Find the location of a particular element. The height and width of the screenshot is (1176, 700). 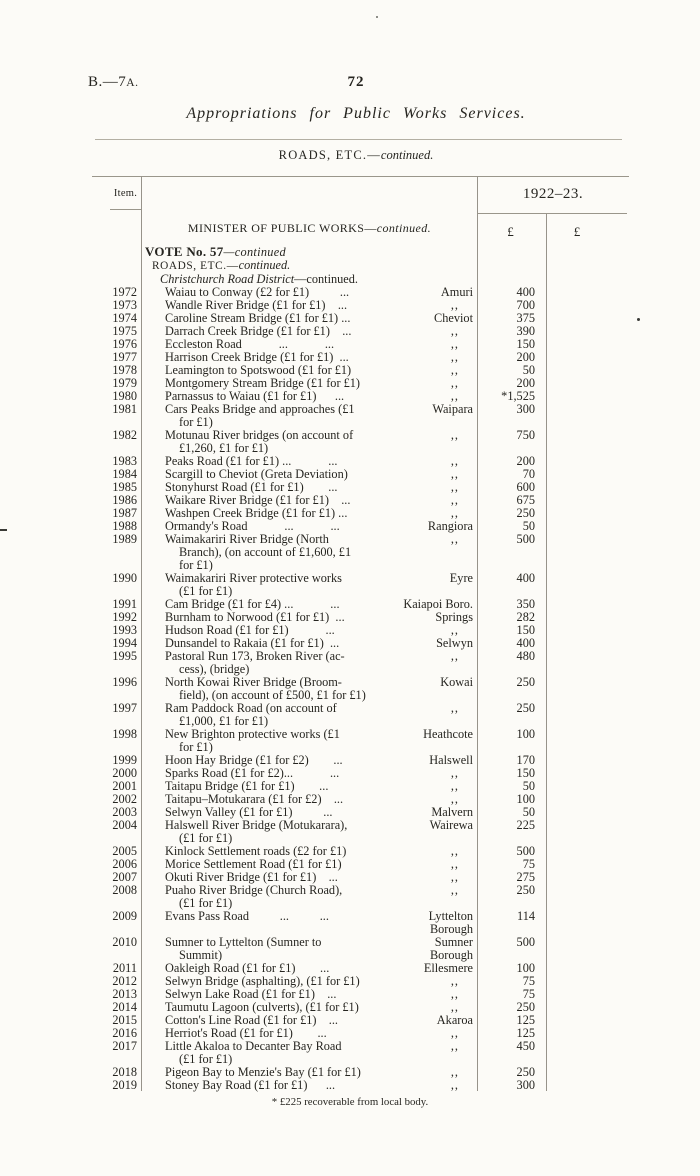

item-number: 1997 is located at coordinates (124, 708).